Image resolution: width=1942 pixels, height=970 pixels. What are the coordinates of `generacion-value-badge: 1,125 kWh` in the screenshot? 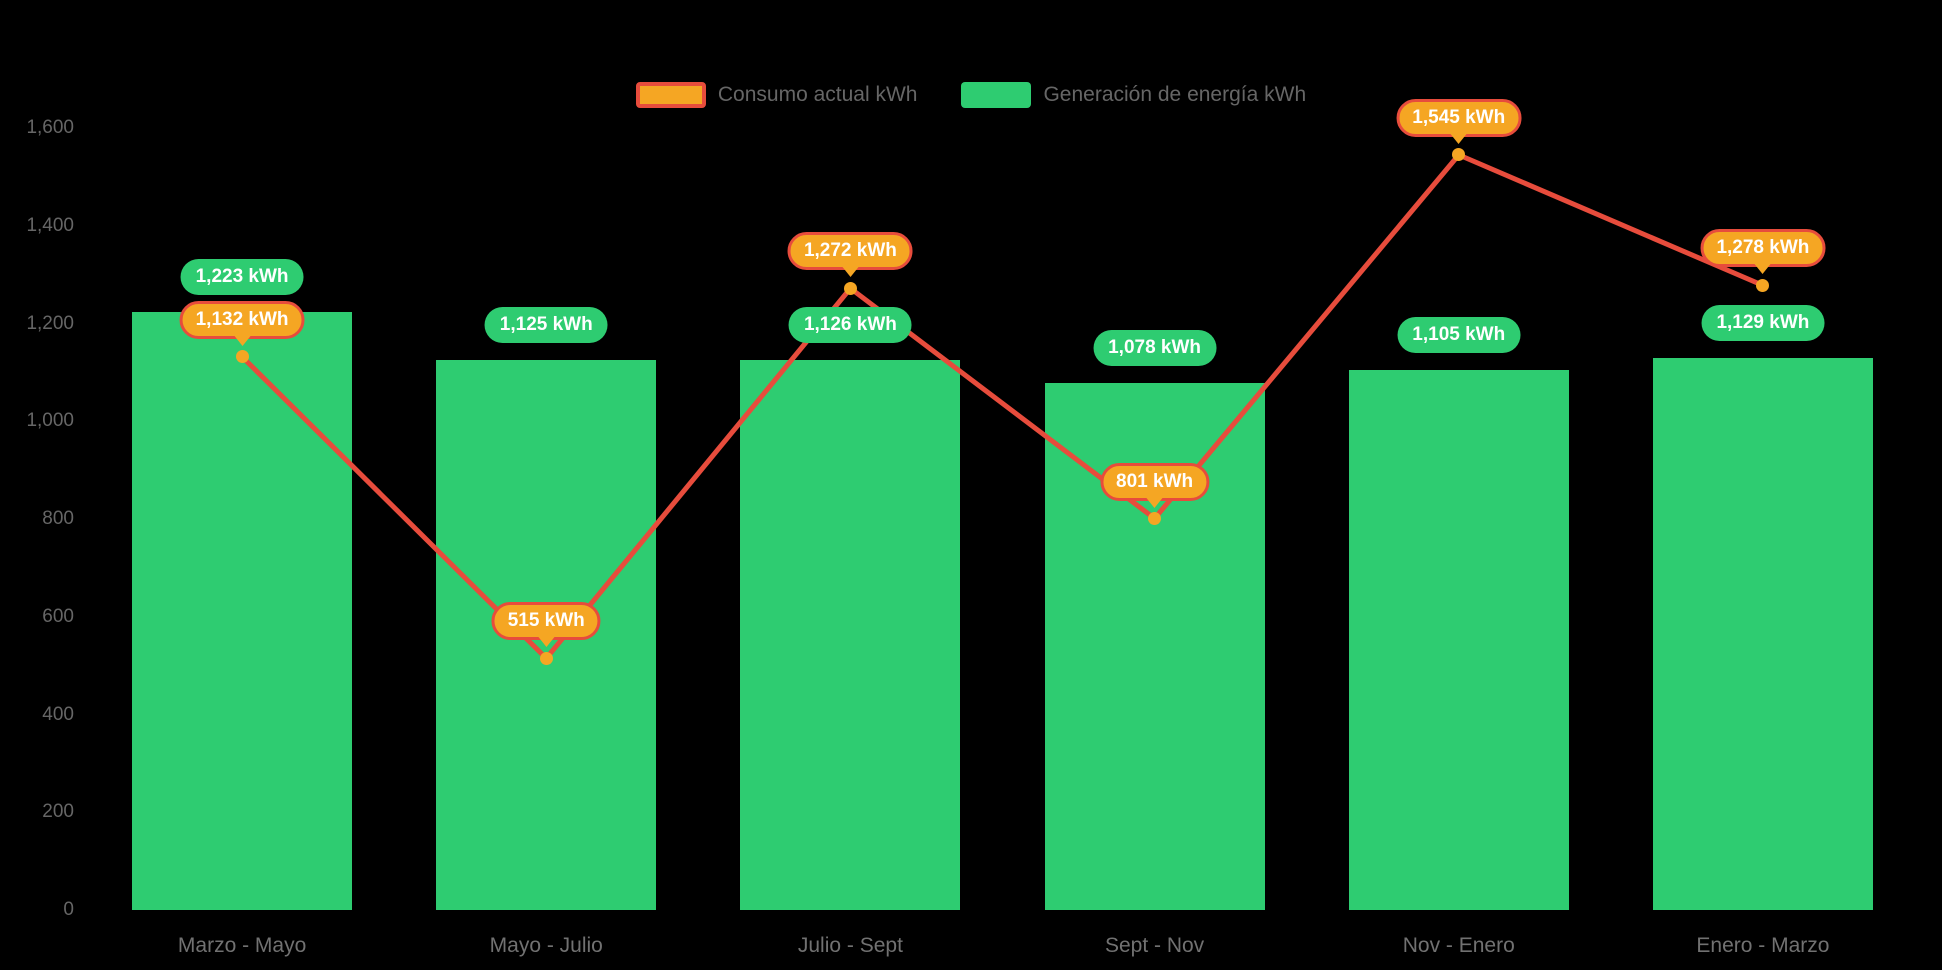 It's located at (546, 325).